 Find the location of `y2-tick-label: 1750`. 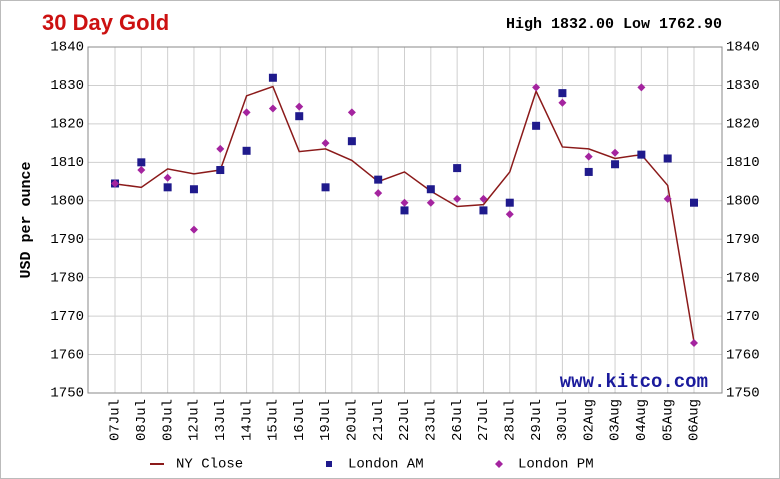

y2-tick-label: 1750 is located at coordinates (743, 394).